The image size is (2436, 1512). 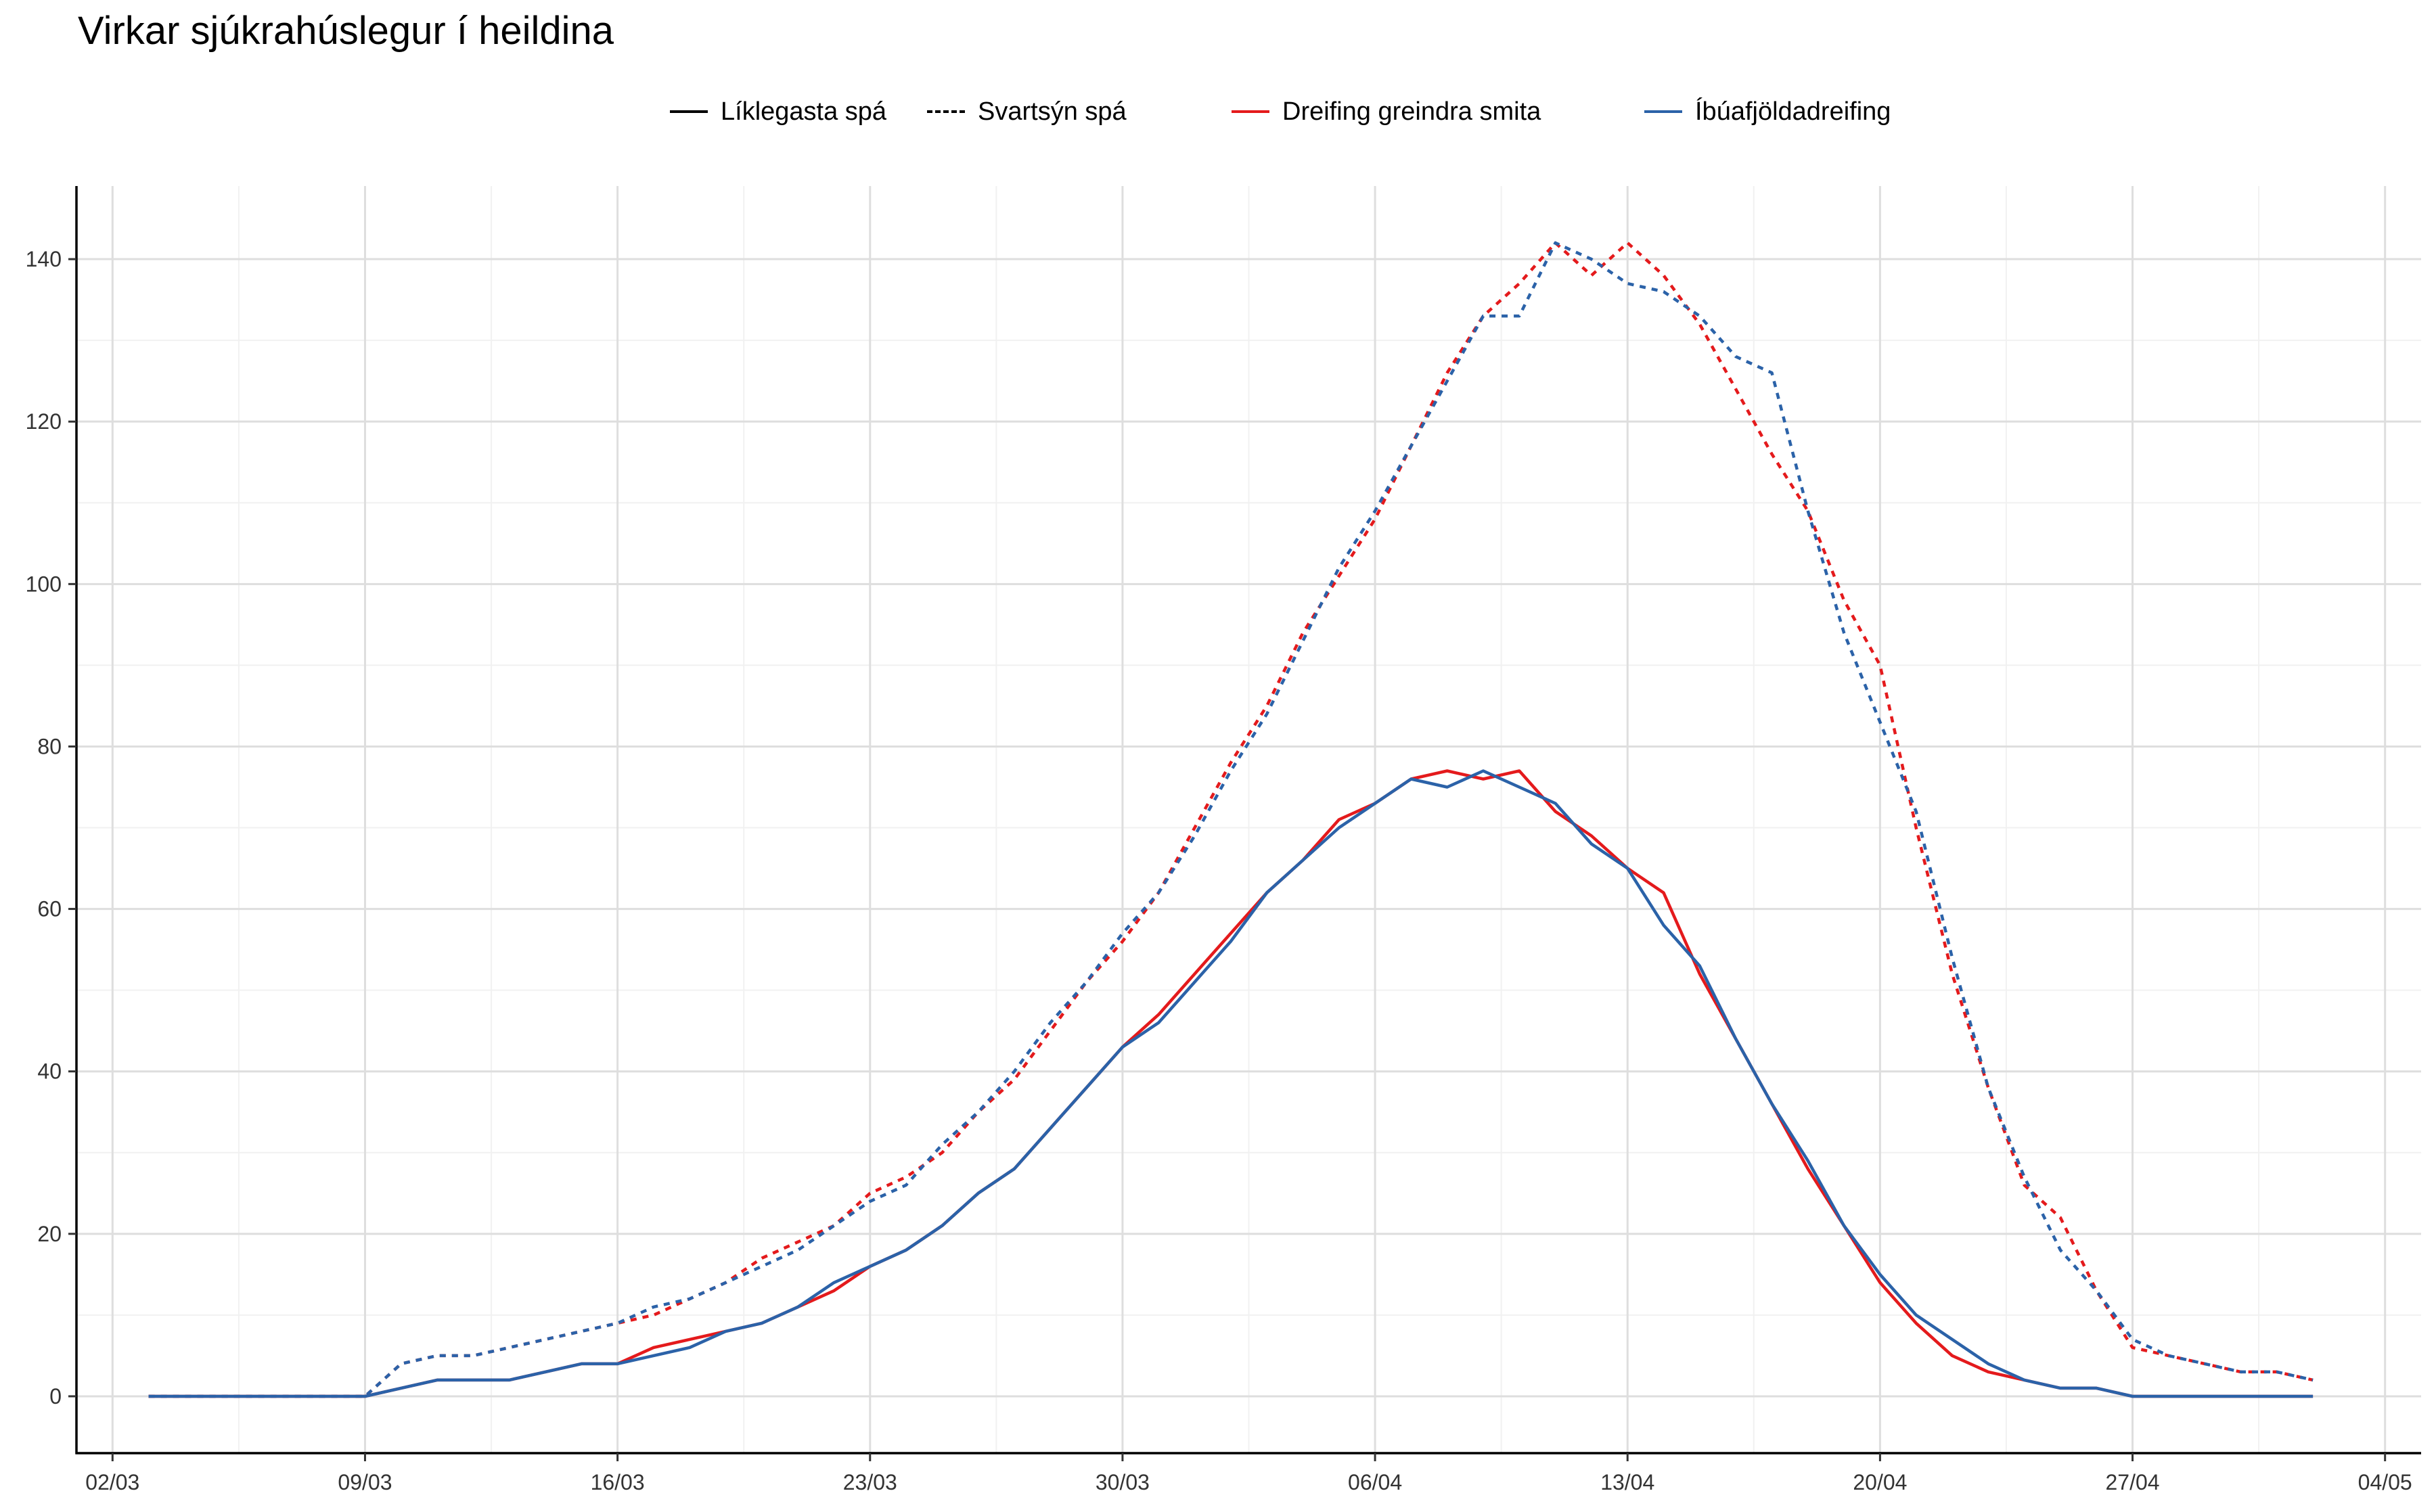 I want to click on x-tick-label: 30/03, so click(x=1123, y=1482).